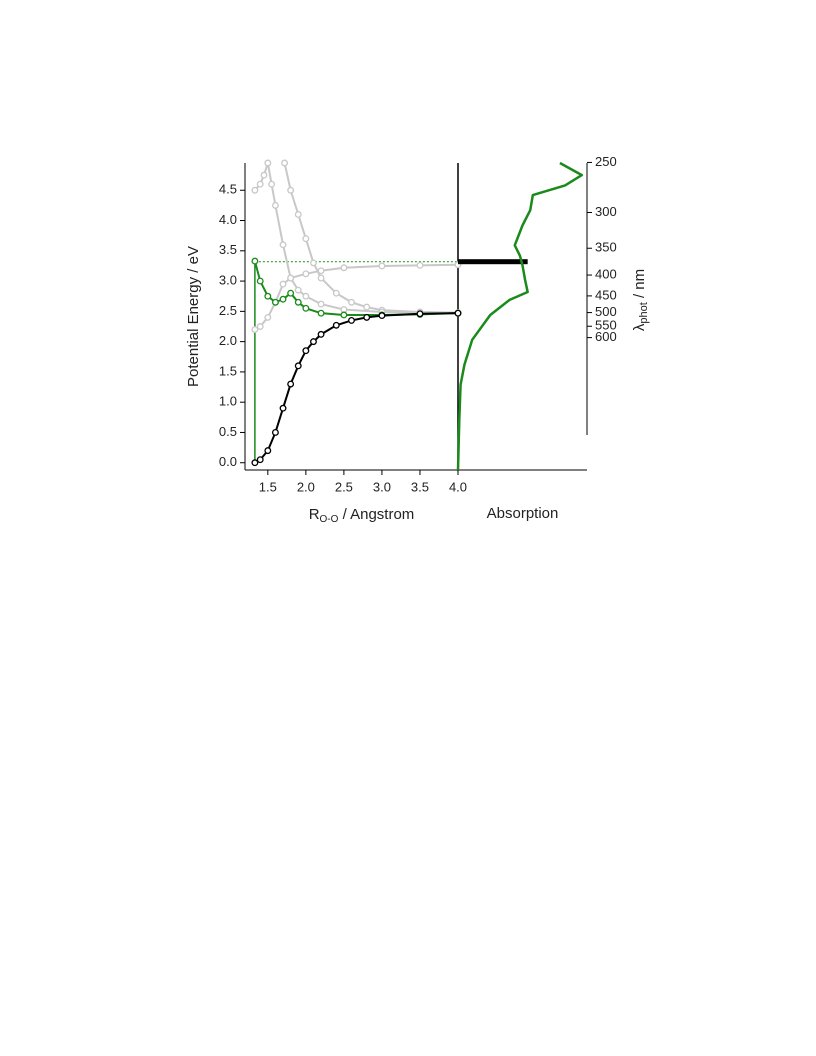 The image size is (816, 1056). Describe the element at coordinates (523, 513) in the screenshot. I see `x-axis-label: Absorption` at that location.